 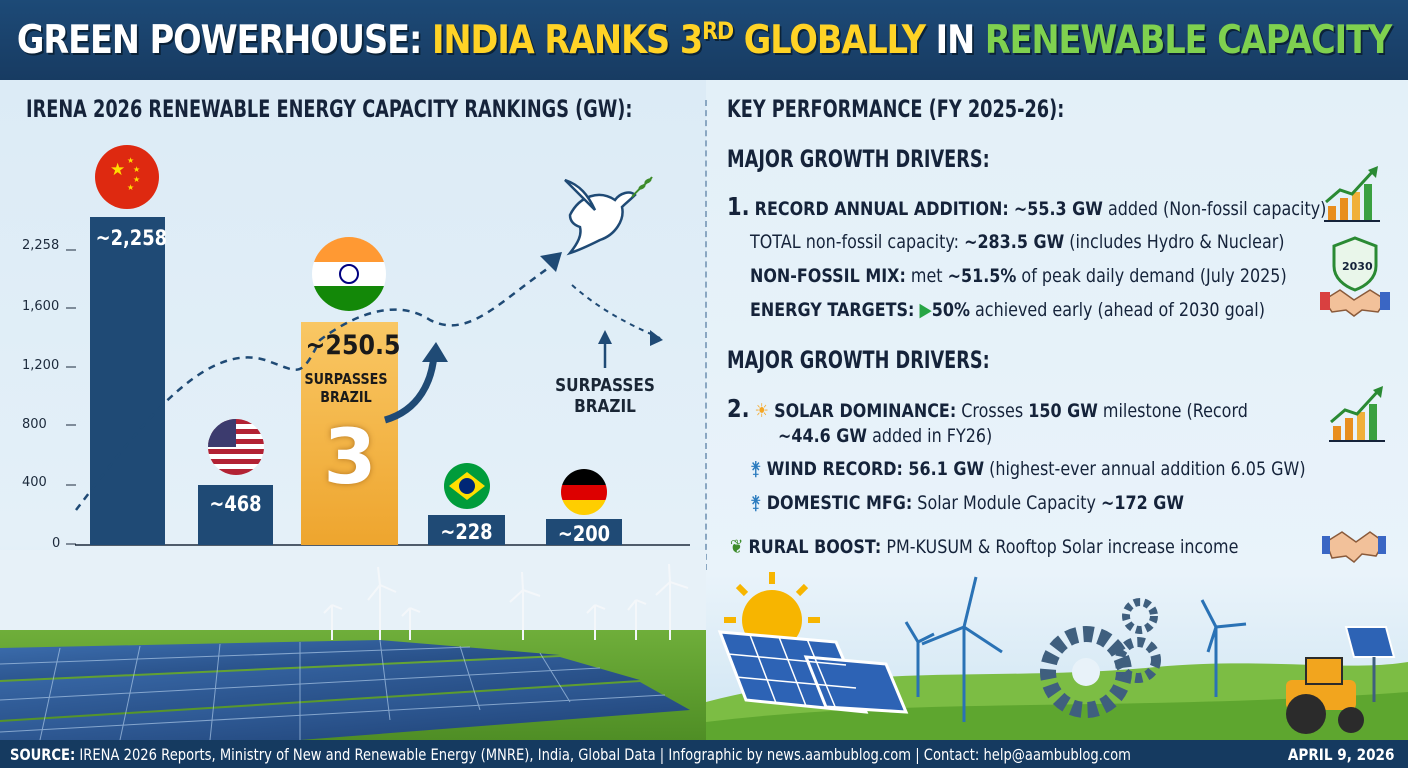 I want to click on item2-number: 2., so click(x=738, y=408).